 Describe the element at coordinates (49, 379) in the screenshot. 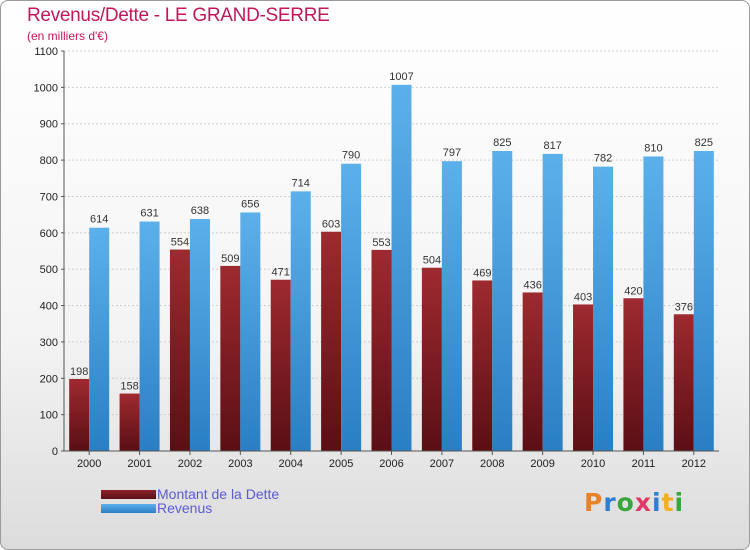

I see `y-tick-label: 200` at that location.